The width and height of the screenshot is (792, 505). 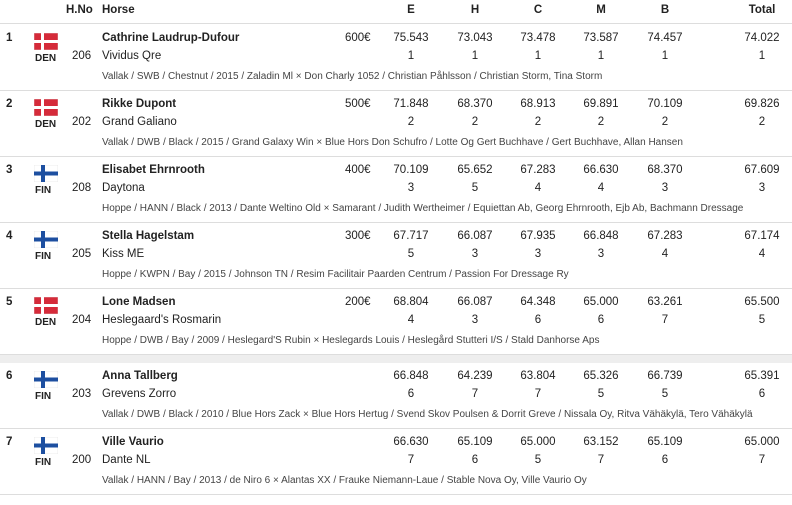 I want to click on score: 67.609, so click(x=762, y=170).